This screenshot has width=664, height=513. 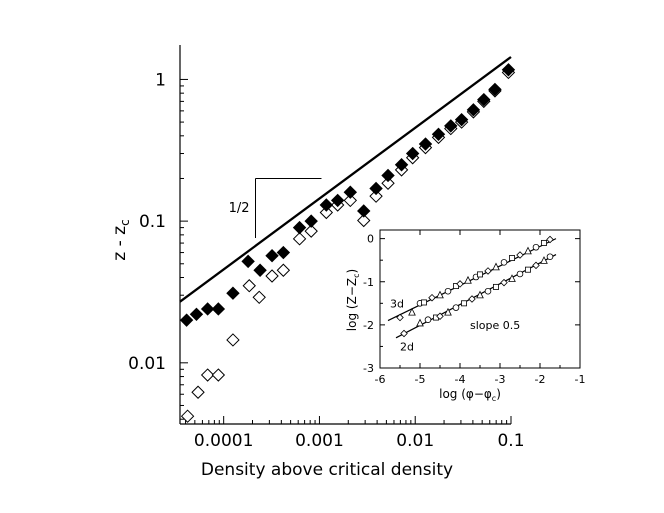 I want to click on inset-x-tick-label: -3, so click(x=500, y=379).